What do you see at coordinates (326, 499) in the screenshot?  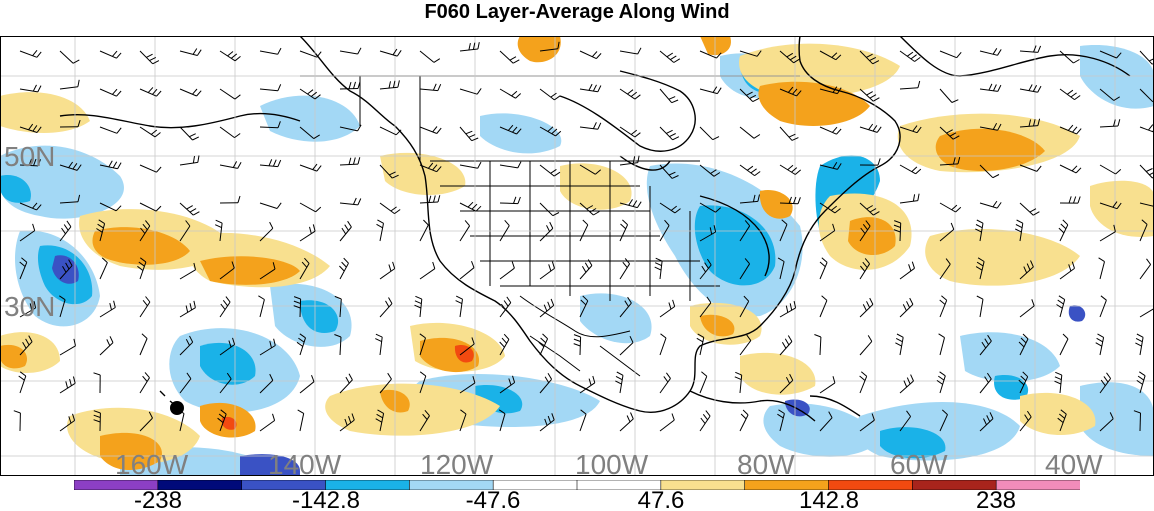 I see `colorbar-label-neg142: -142.8` at bounding box center [326, 499].